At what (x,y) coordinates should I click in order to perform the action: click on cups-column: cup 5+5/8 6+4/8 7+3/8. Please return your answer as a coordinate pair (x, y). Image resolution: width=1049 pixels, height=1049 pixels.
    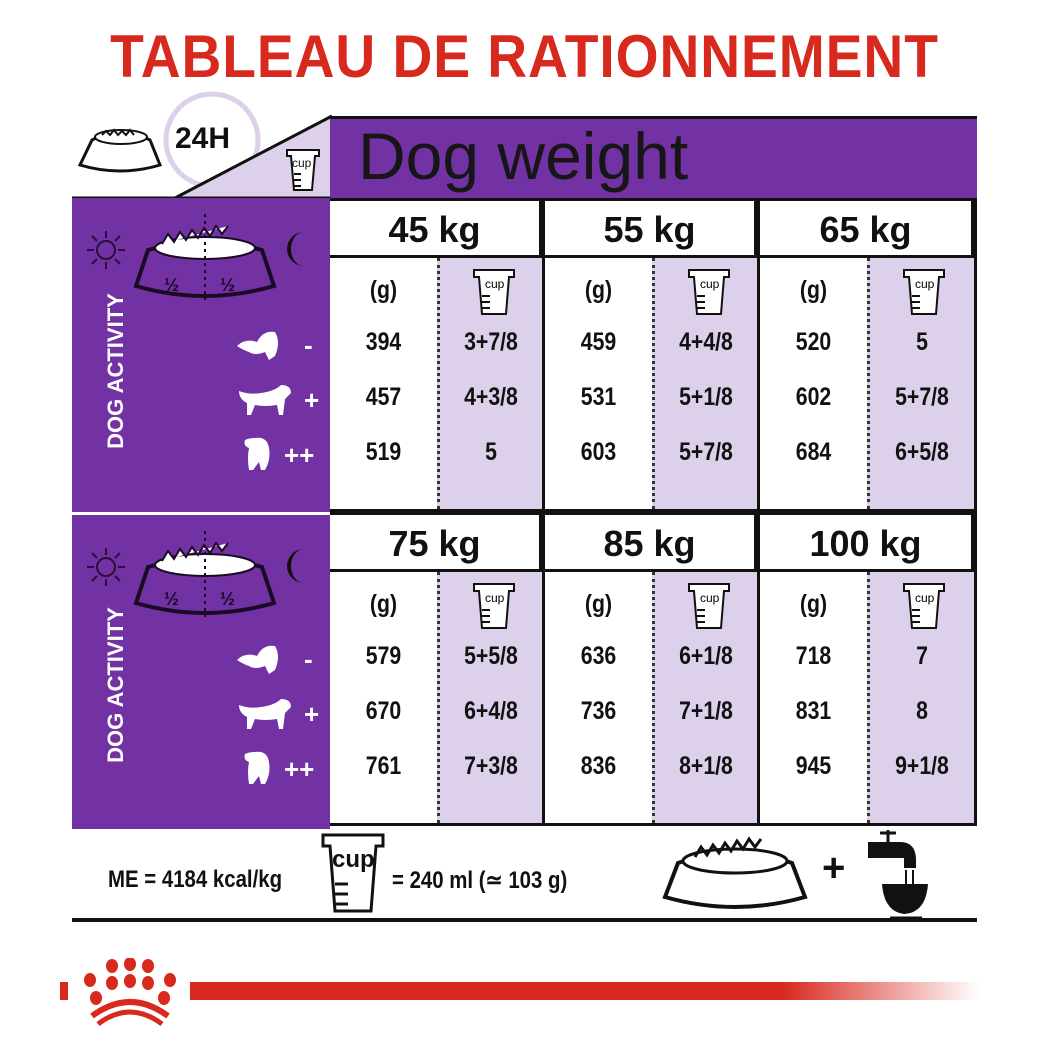
    Looking at the image, I should click on (489, 697).